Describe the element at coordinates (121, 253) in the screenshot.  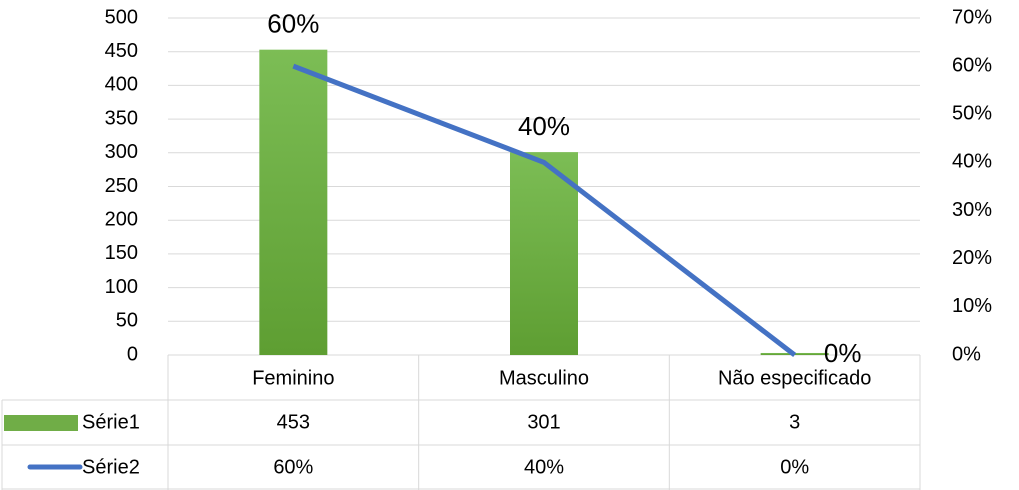
I see `y-tick-label: 150` at that location.